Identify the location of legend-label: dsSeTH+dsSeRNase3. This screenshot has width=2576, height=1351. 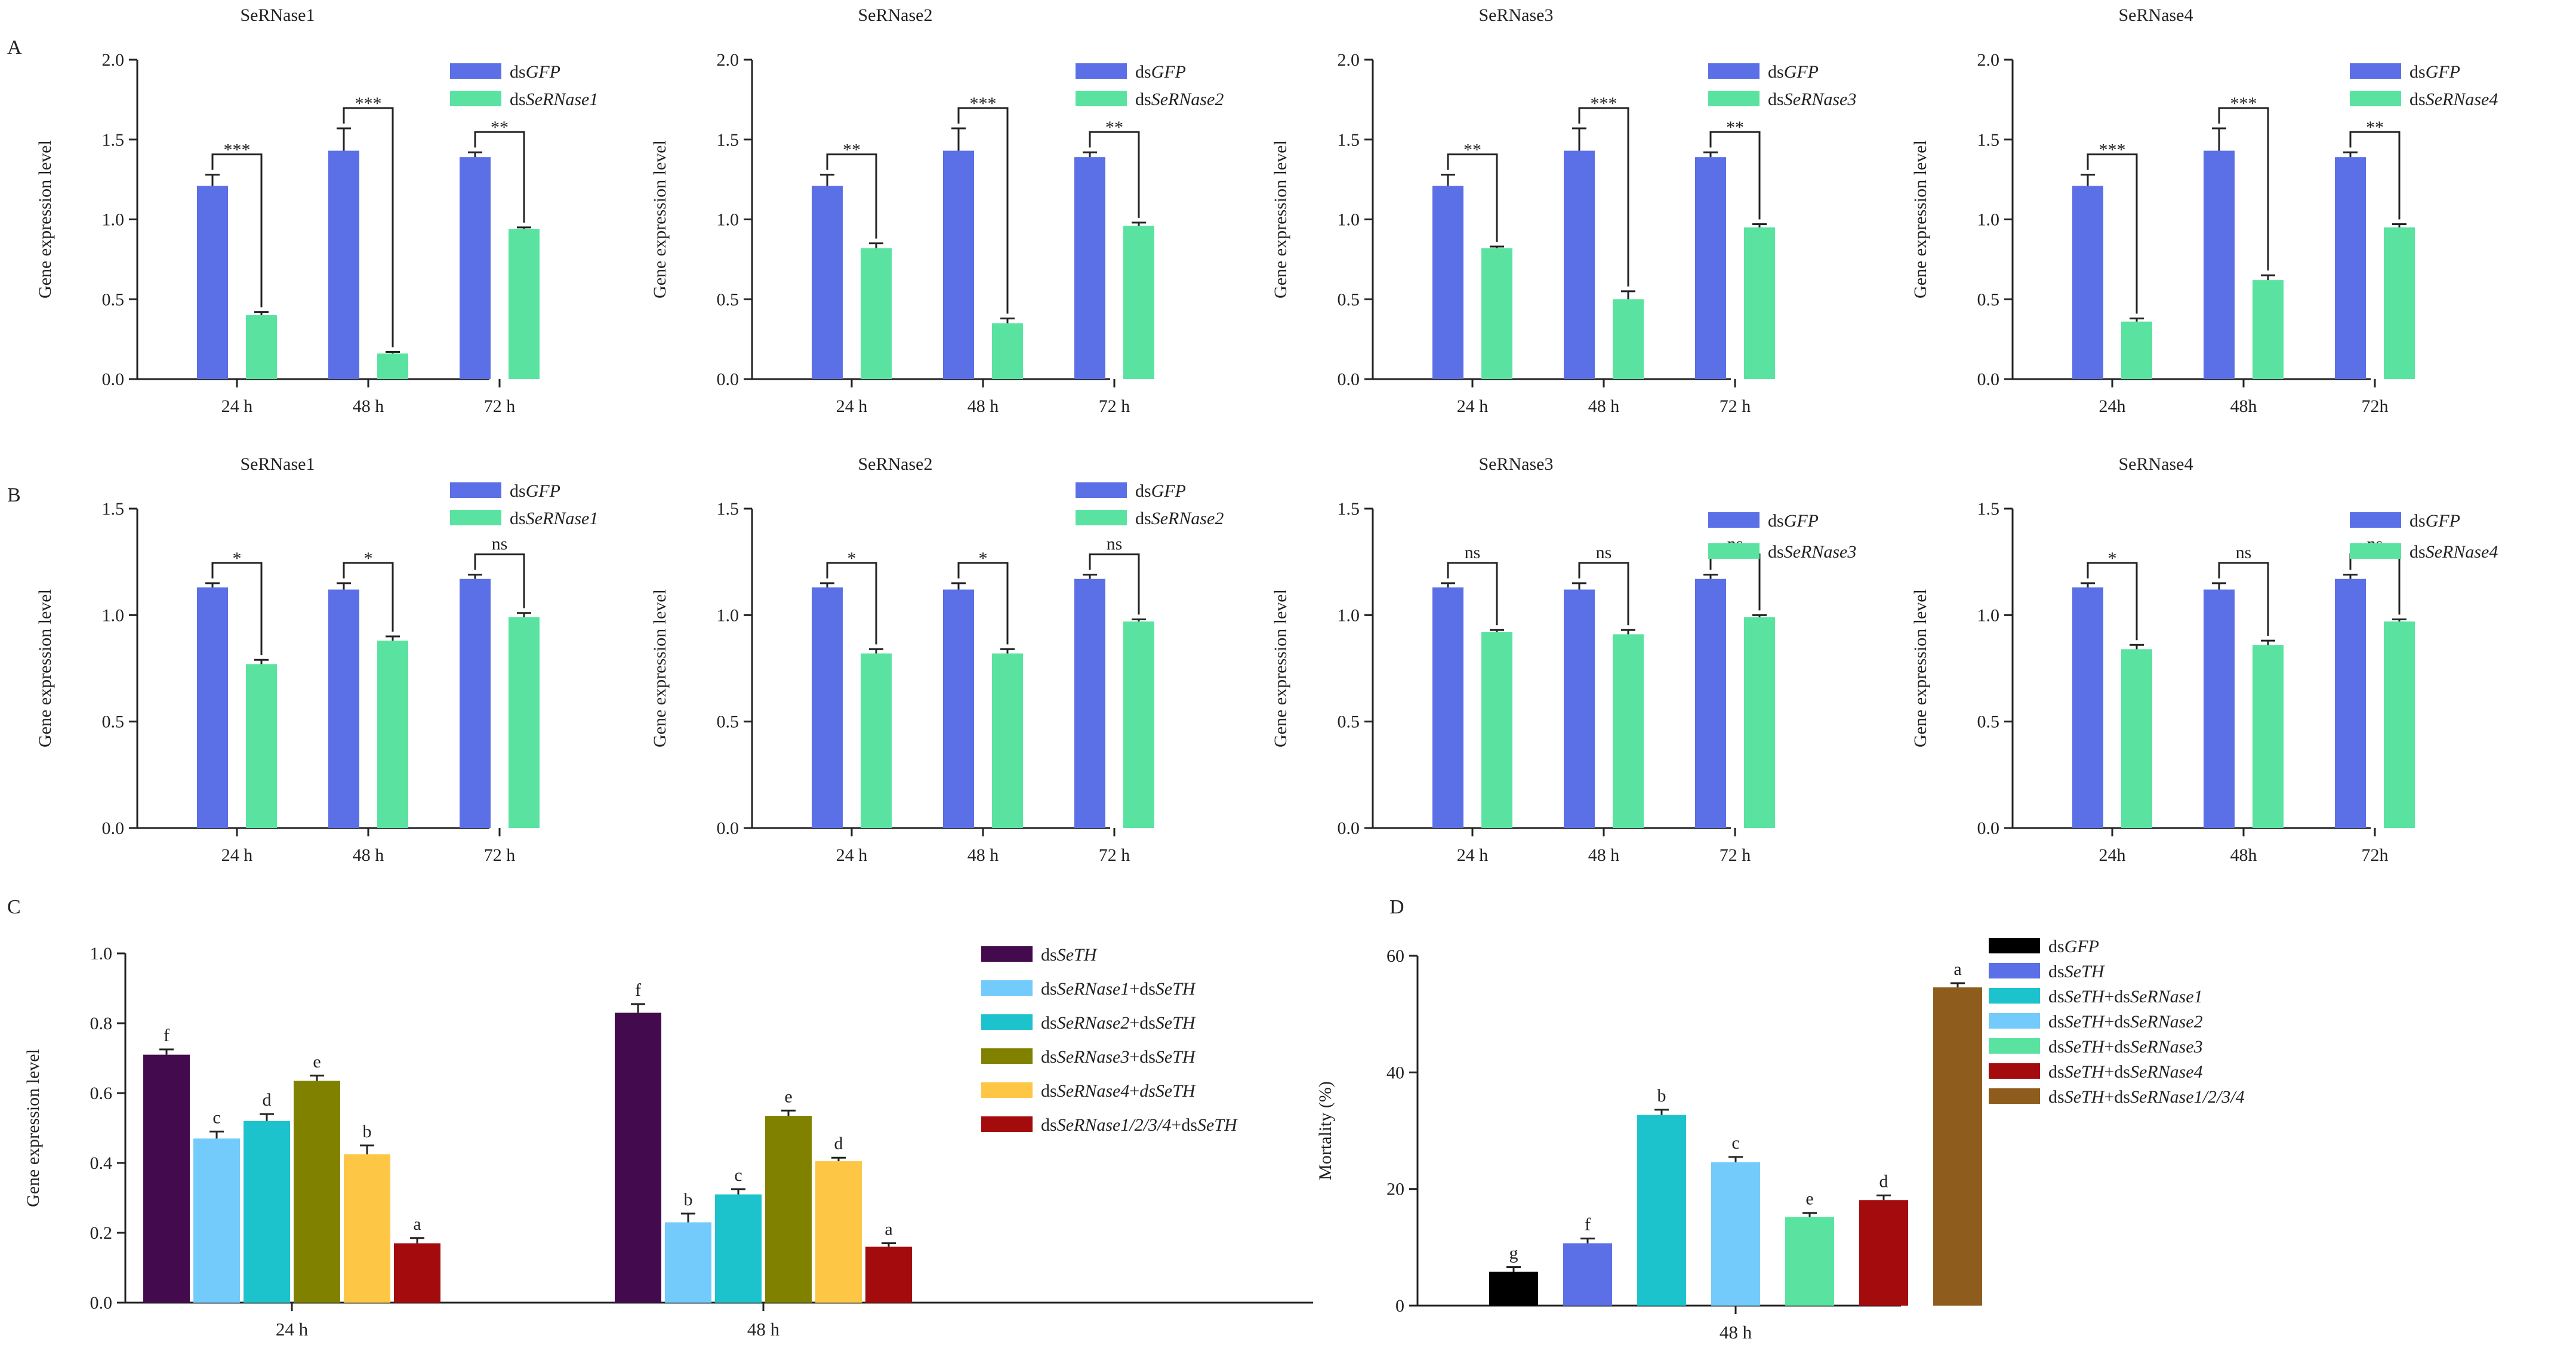
(2125, 1047).